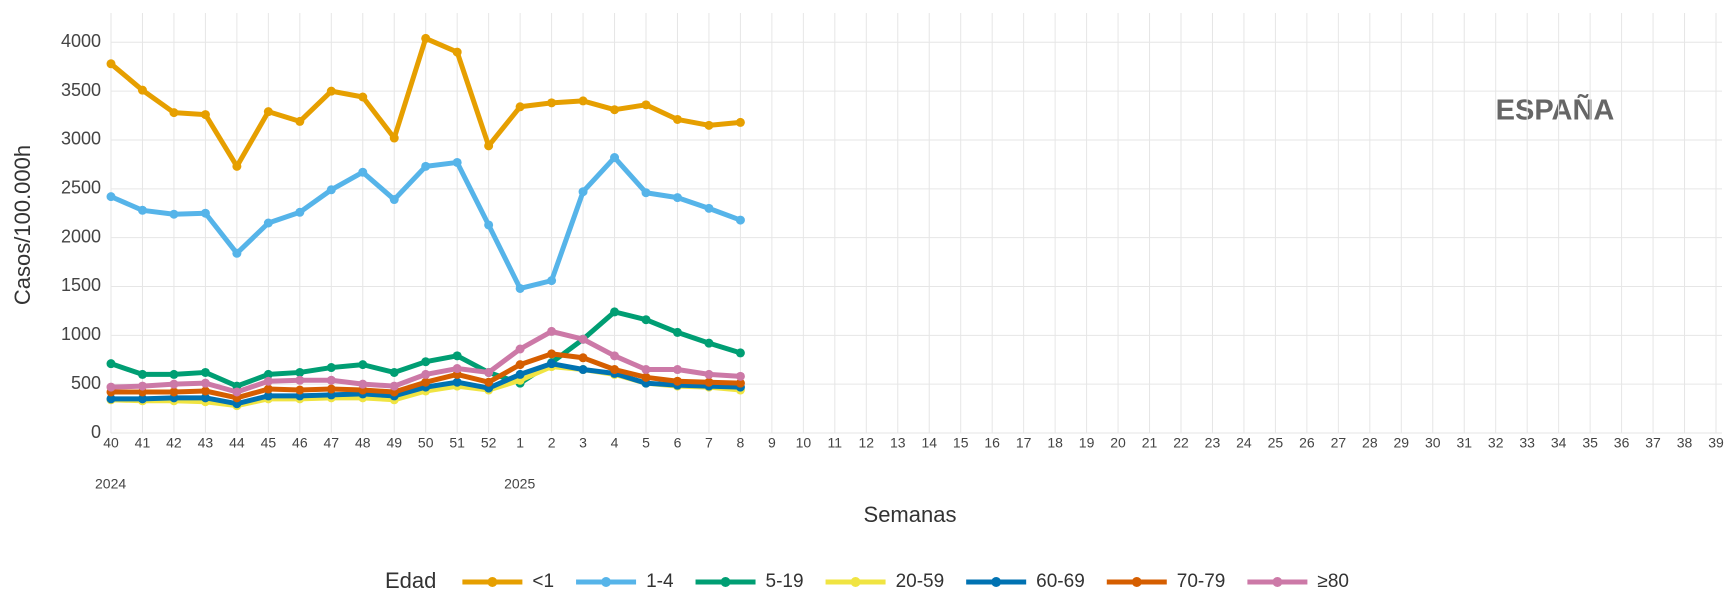 The height and width of the screenshot is (598, 1730). Describe the element at coordinates (835, 443) in the screenshot. I see `x-tick-label: 11` at that location.